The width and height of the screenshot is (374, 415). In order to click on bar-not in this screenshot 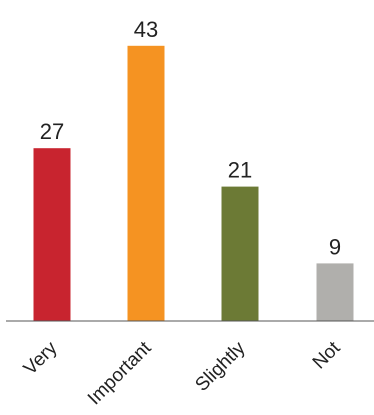, I will do `click(335, 292)`.